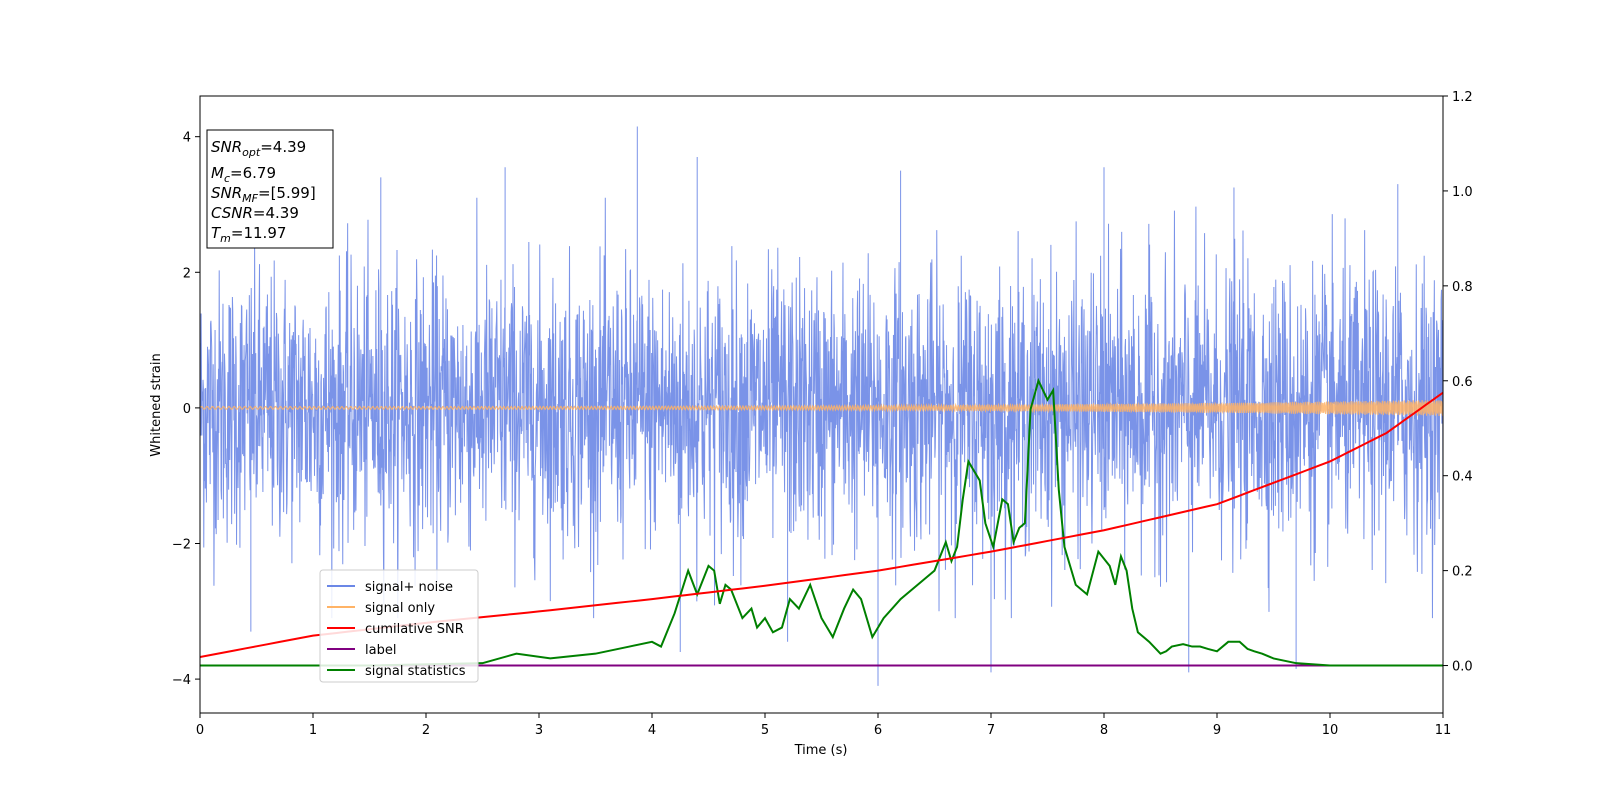 This screenshot has width=1600, height=800. I want to click on y2-tick-label: 0.8, so click(1462, 287).